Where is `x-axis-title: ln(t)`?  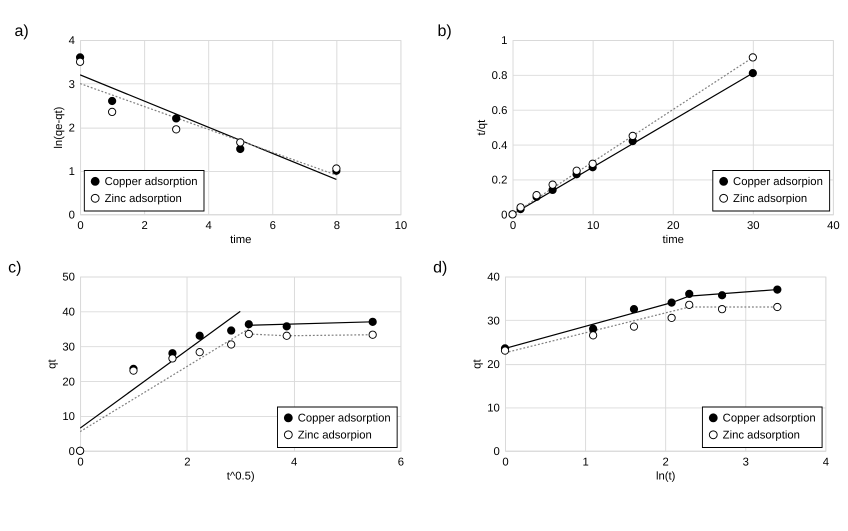 x-axis-title: ln(t) is located at coordinates (666, 476).